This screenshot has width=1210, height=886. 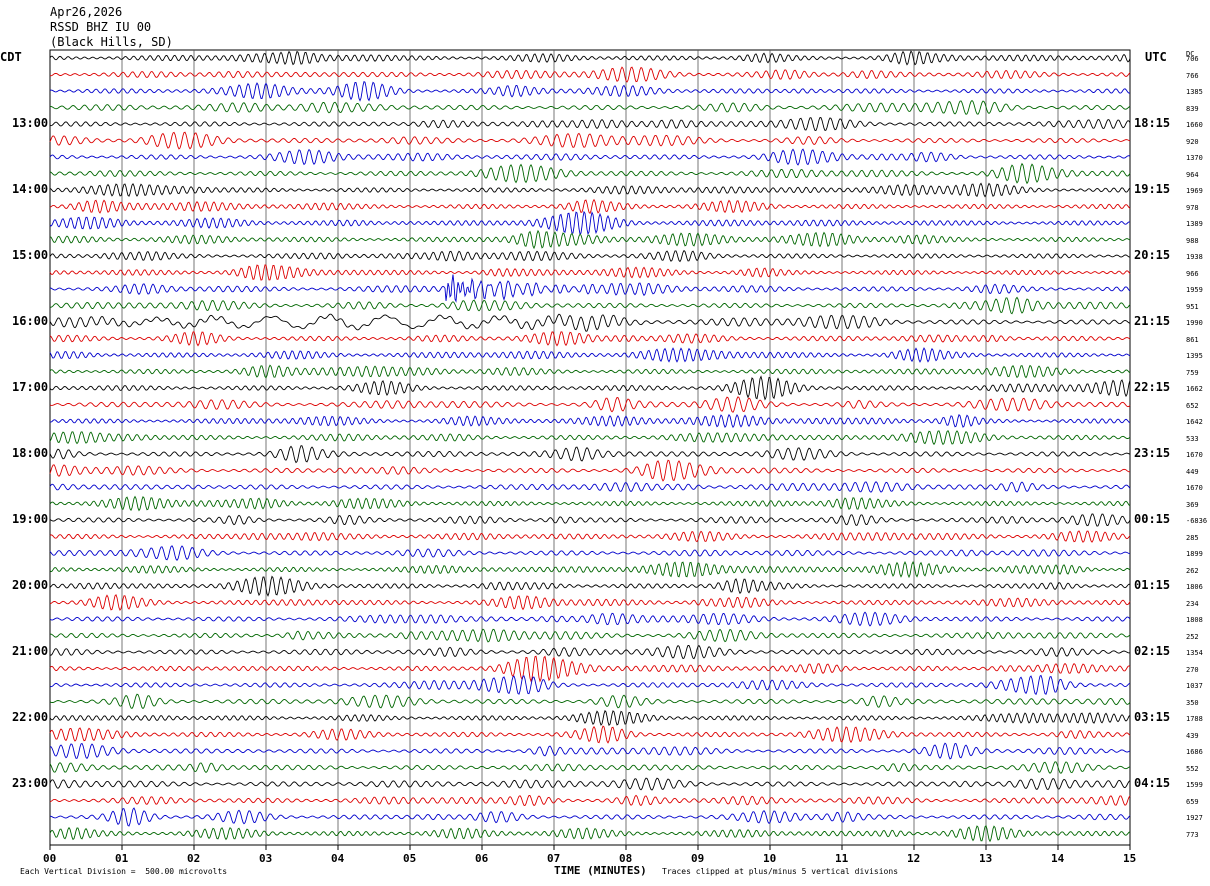 I want to click on dc-offset-label: 369, so click(x=1192, y=504).